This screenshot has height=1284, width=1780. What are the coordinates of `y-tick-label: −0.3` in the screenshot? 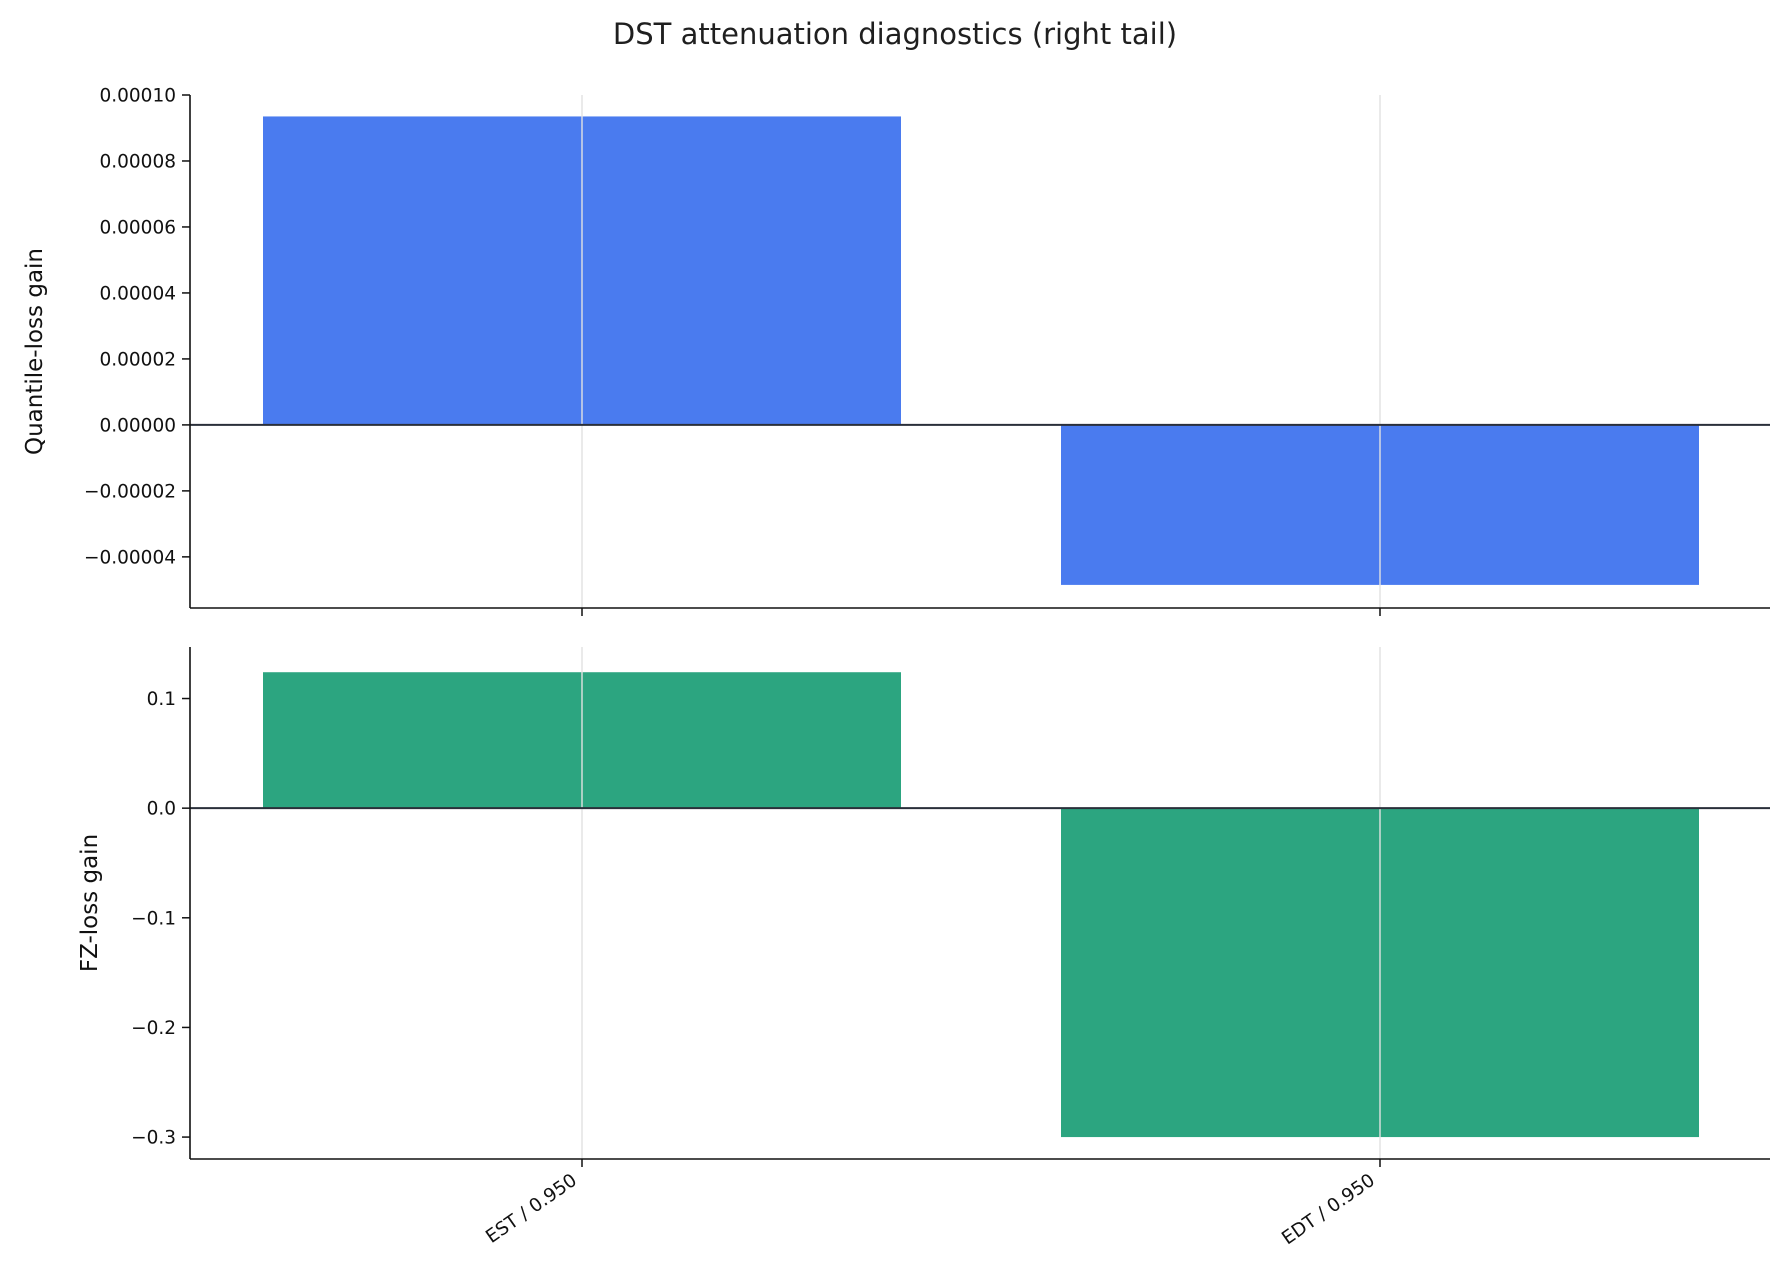 It's located at (153, 1138).